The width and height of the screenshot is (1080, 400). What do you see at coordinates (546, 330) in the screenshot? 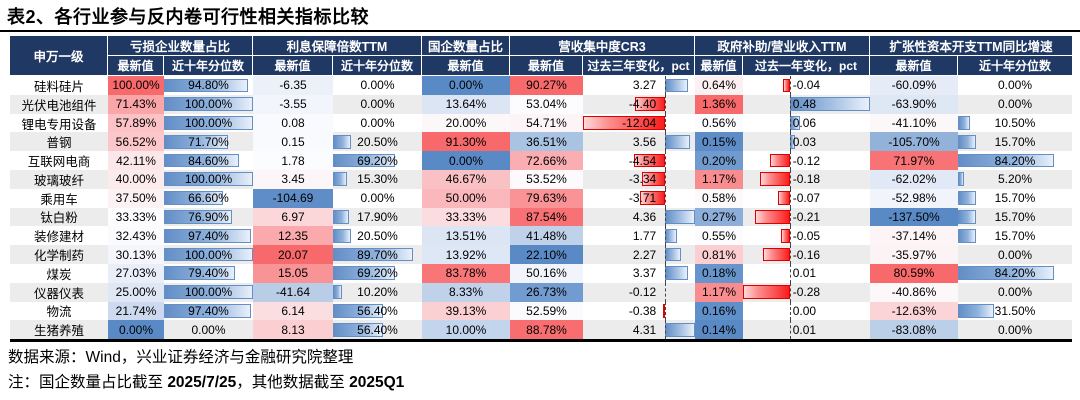
I see `cell-cr3_latest: 88.78%` at bounding box center [546, 330].